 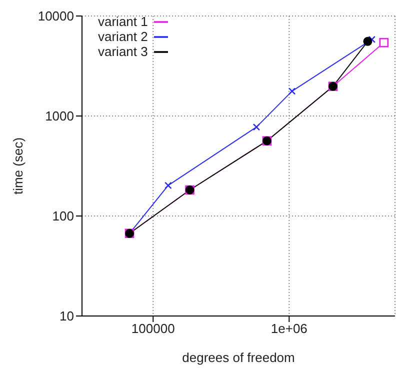 I want to click on y-axis-title: time (sec), so click(x=18, y=166).